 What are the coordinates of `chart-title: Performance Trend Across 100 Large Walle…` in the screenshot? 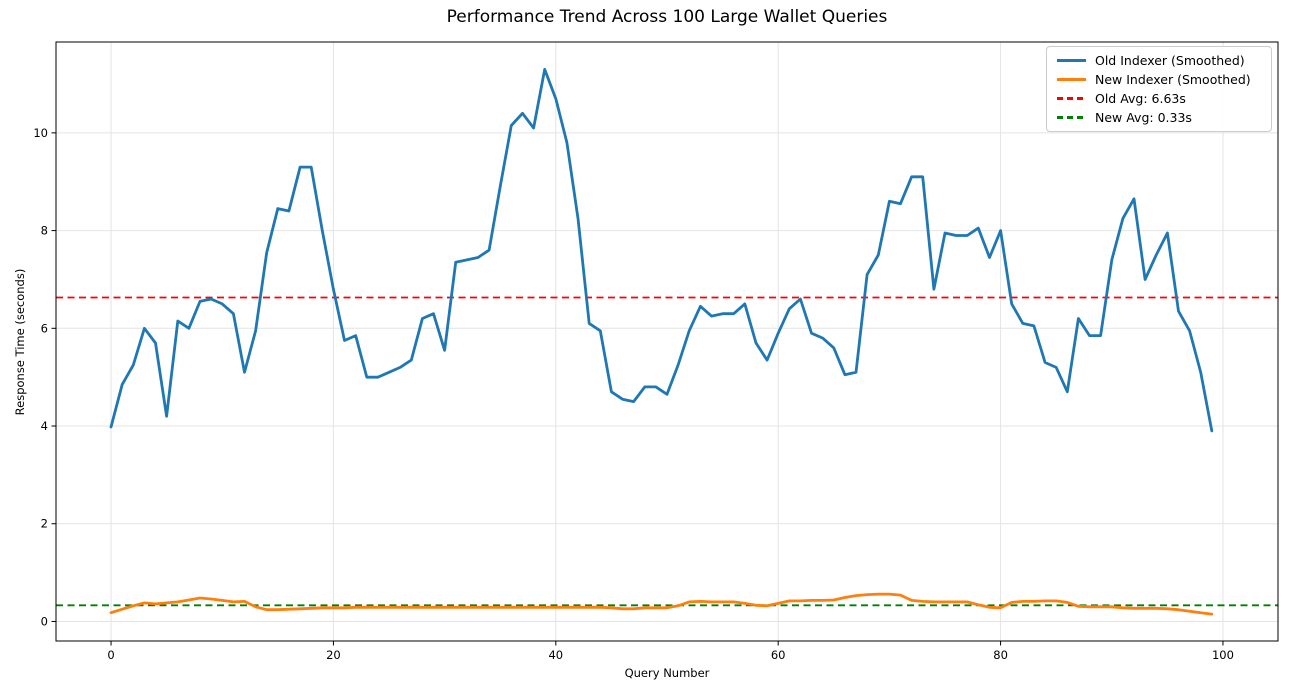 It's located at (667, 17).